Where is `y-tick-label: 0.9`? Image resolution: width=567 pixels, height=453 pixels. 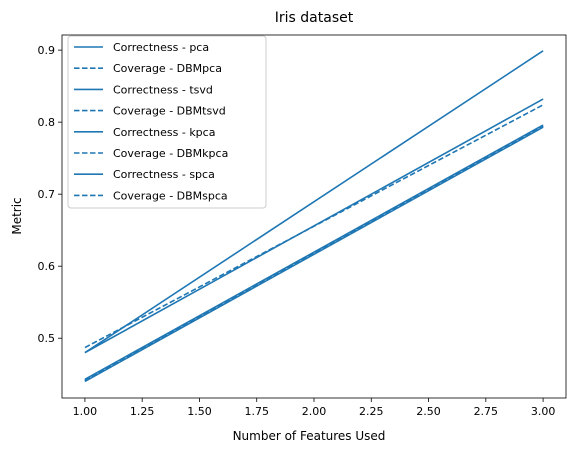
y-tick-label: 0.9 is located at coordinates (47, 50).